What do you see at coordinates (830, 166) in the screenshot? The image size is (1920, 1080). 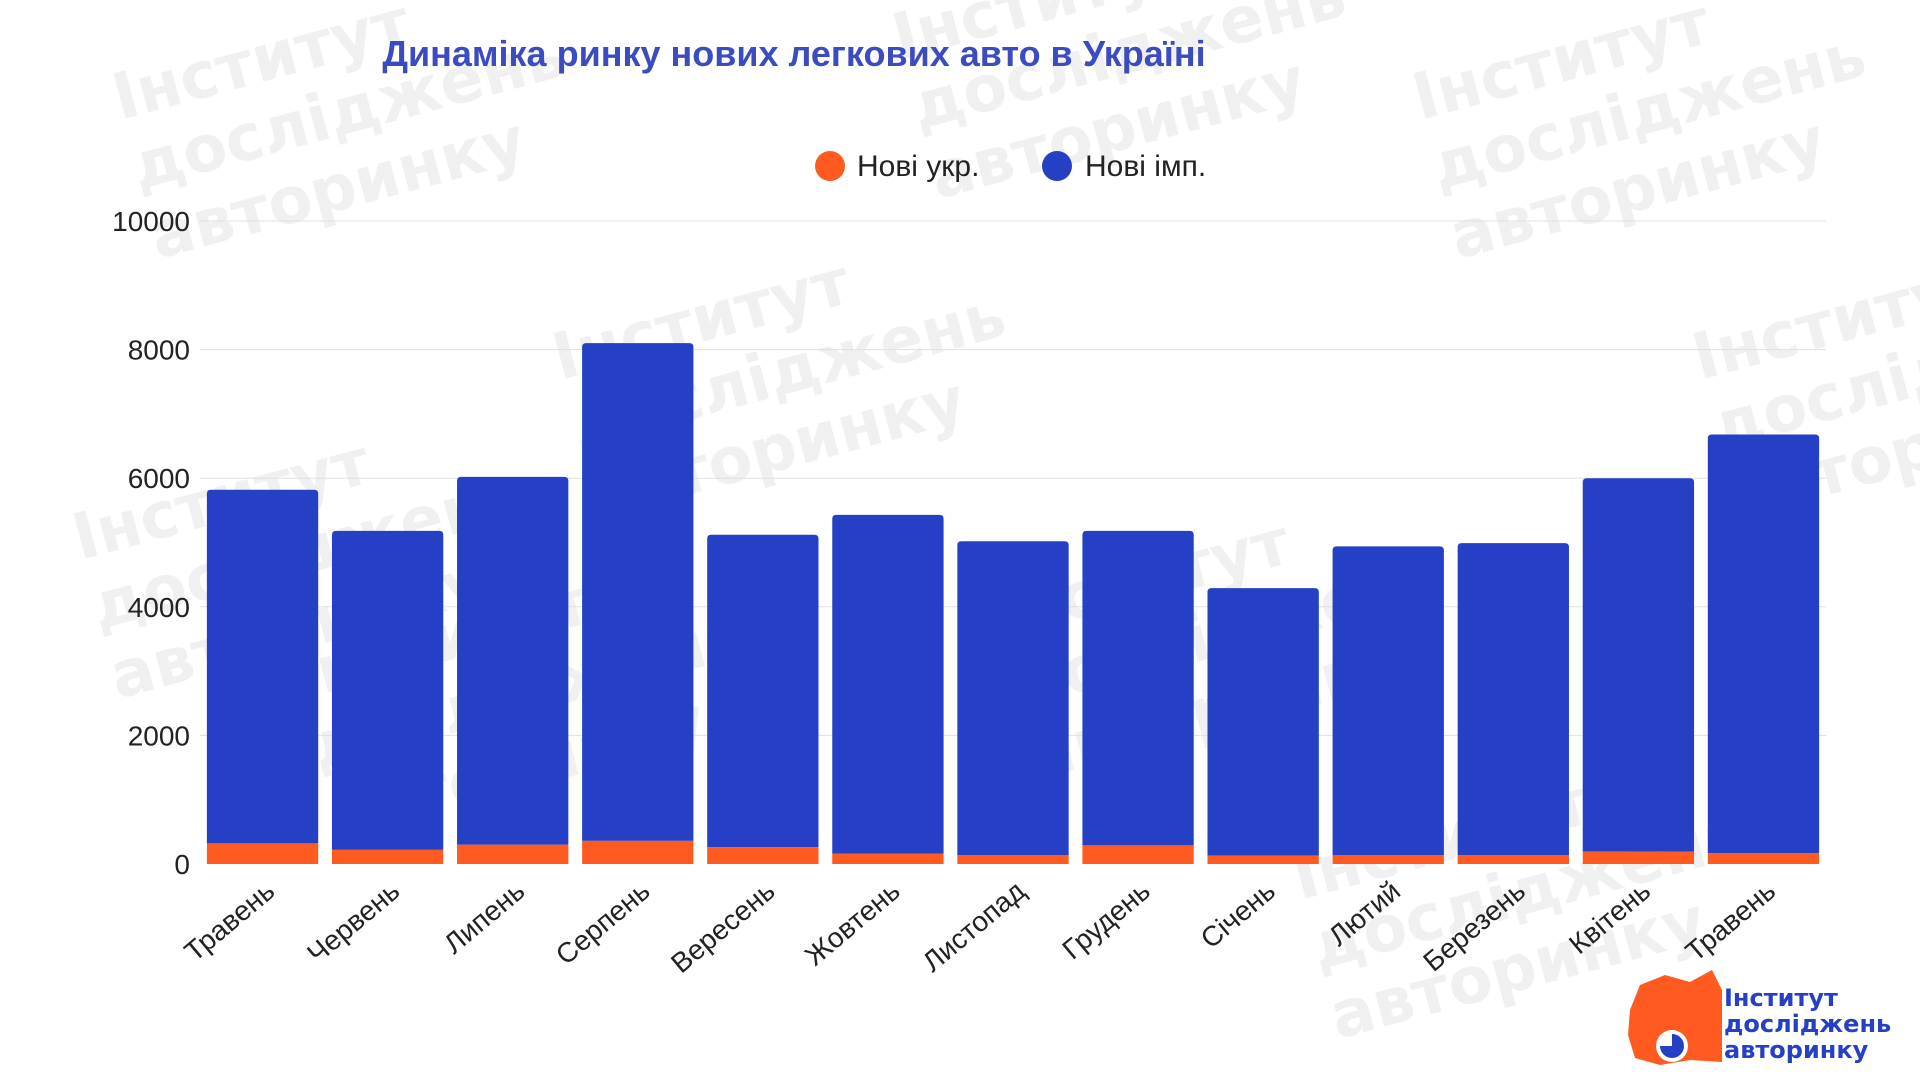 I see `legend-marker-ukr` at bounding box center [830, 166].